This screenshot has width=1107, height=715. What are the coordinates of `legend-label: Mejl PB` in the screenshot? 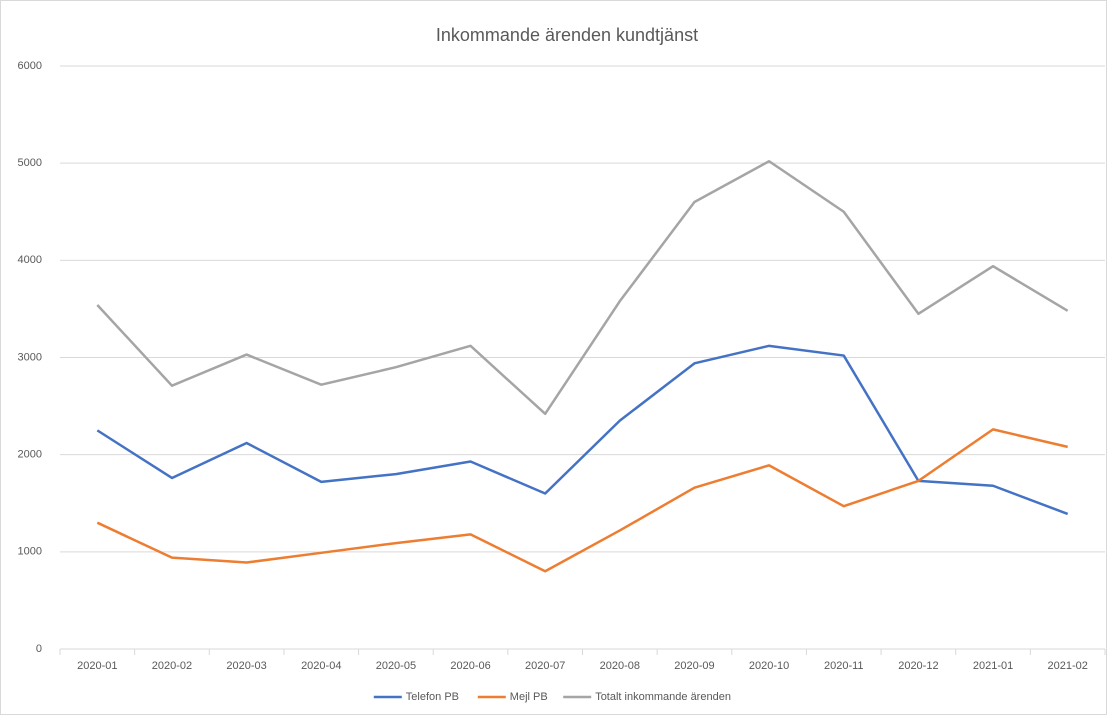 It's located at (529, 697).